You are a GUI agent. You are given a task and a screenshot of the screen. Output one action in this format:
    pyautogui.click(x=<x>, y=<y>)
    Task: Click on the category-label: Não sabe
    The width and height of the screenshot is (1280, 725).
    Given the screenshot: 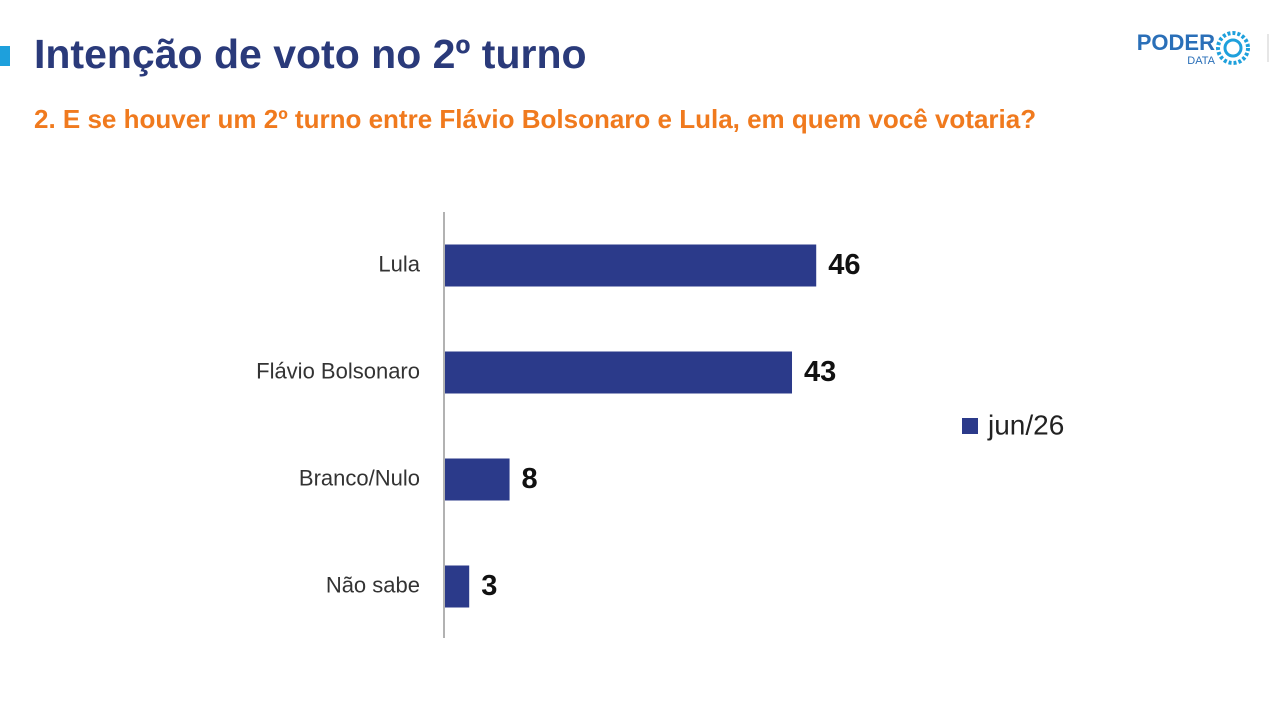 What is the action you would take?
    pyautogui.click(x=373, y=584)
    